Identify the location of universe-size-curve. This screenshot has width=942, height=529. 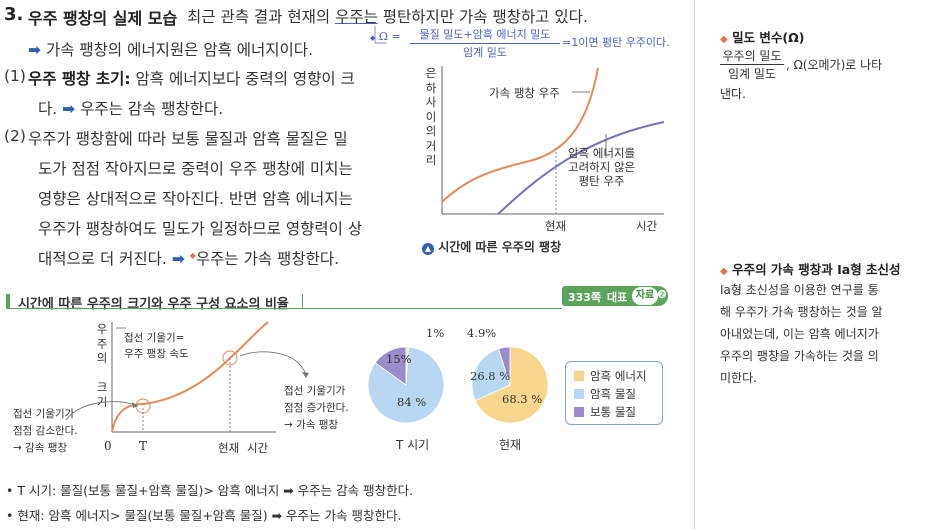
(190, 377).